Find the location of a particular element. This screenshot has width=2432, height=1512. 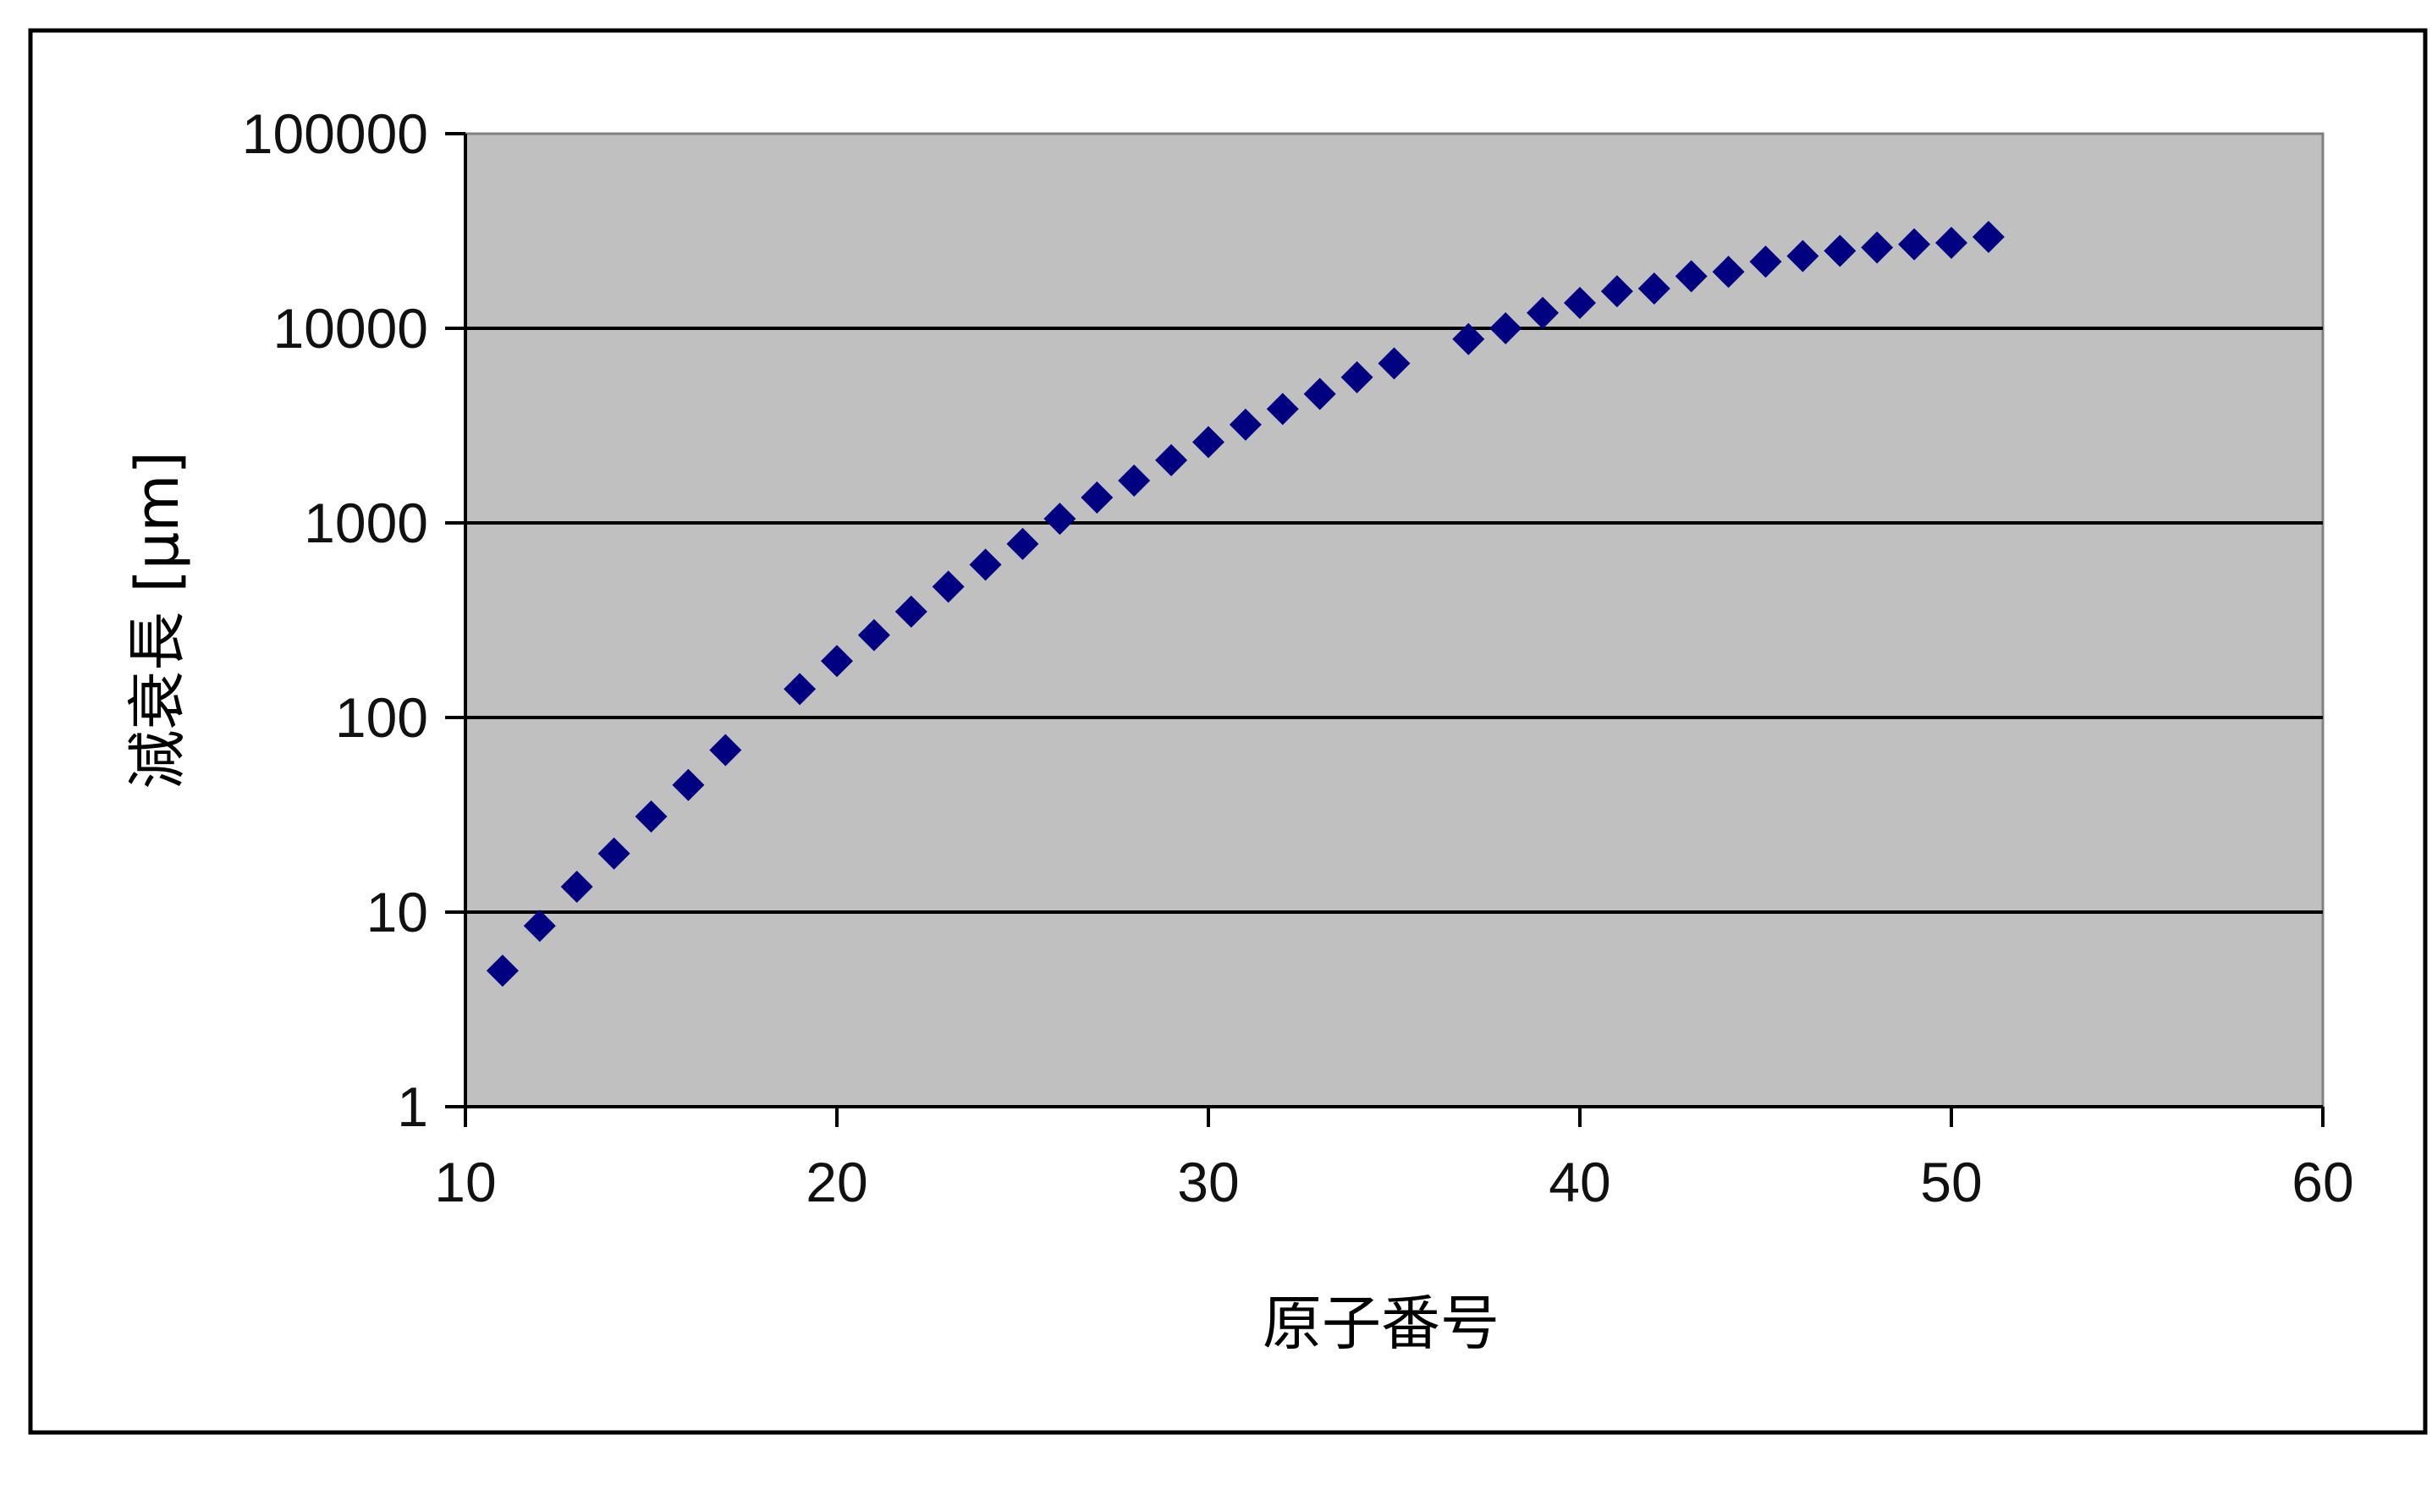

y-tick-label: 100 is located at coordinates (381, 718).